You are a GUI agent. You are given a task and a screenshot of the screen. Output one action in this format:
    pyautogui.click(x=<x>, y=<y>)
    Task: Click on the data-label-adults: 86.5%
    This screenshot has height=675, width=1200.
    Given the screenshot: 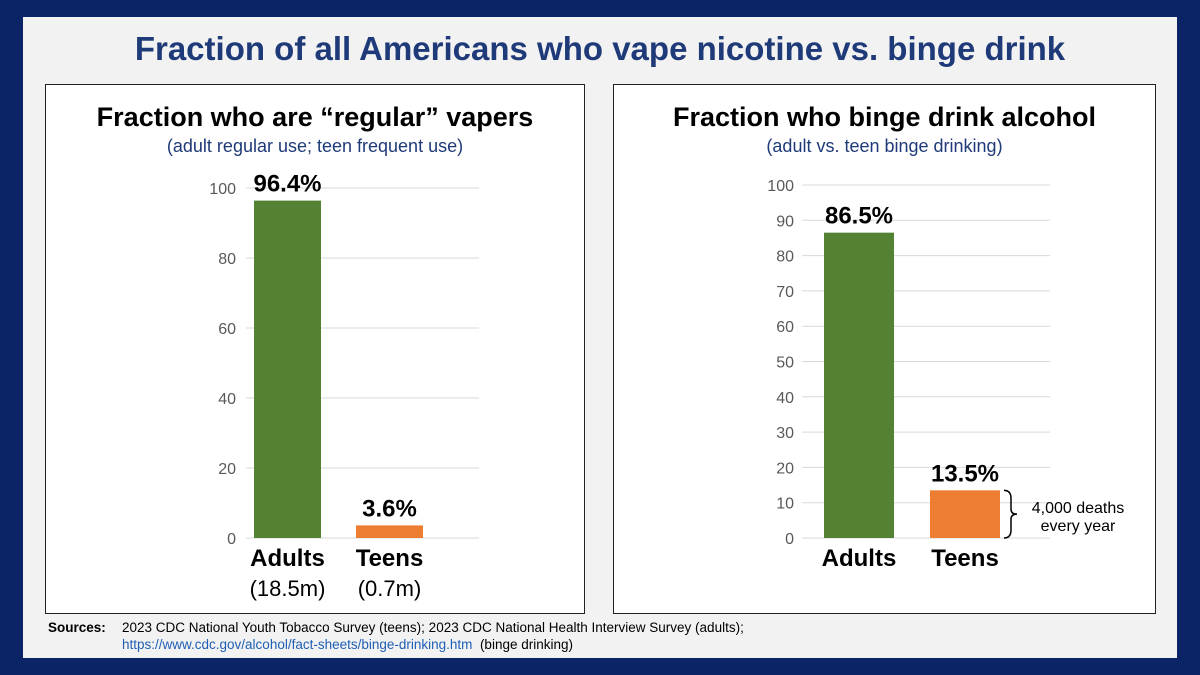 What is the action you would take?
    pyautogui.click(x=859, y=216)
    